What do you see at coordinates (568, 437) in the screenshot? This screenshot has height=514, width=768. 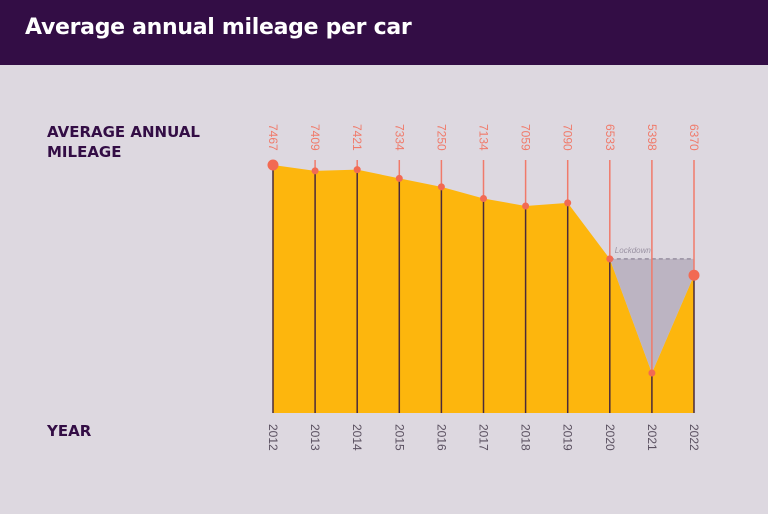 I see `x-tick-label: 2019` at bounding box center [568, 437].